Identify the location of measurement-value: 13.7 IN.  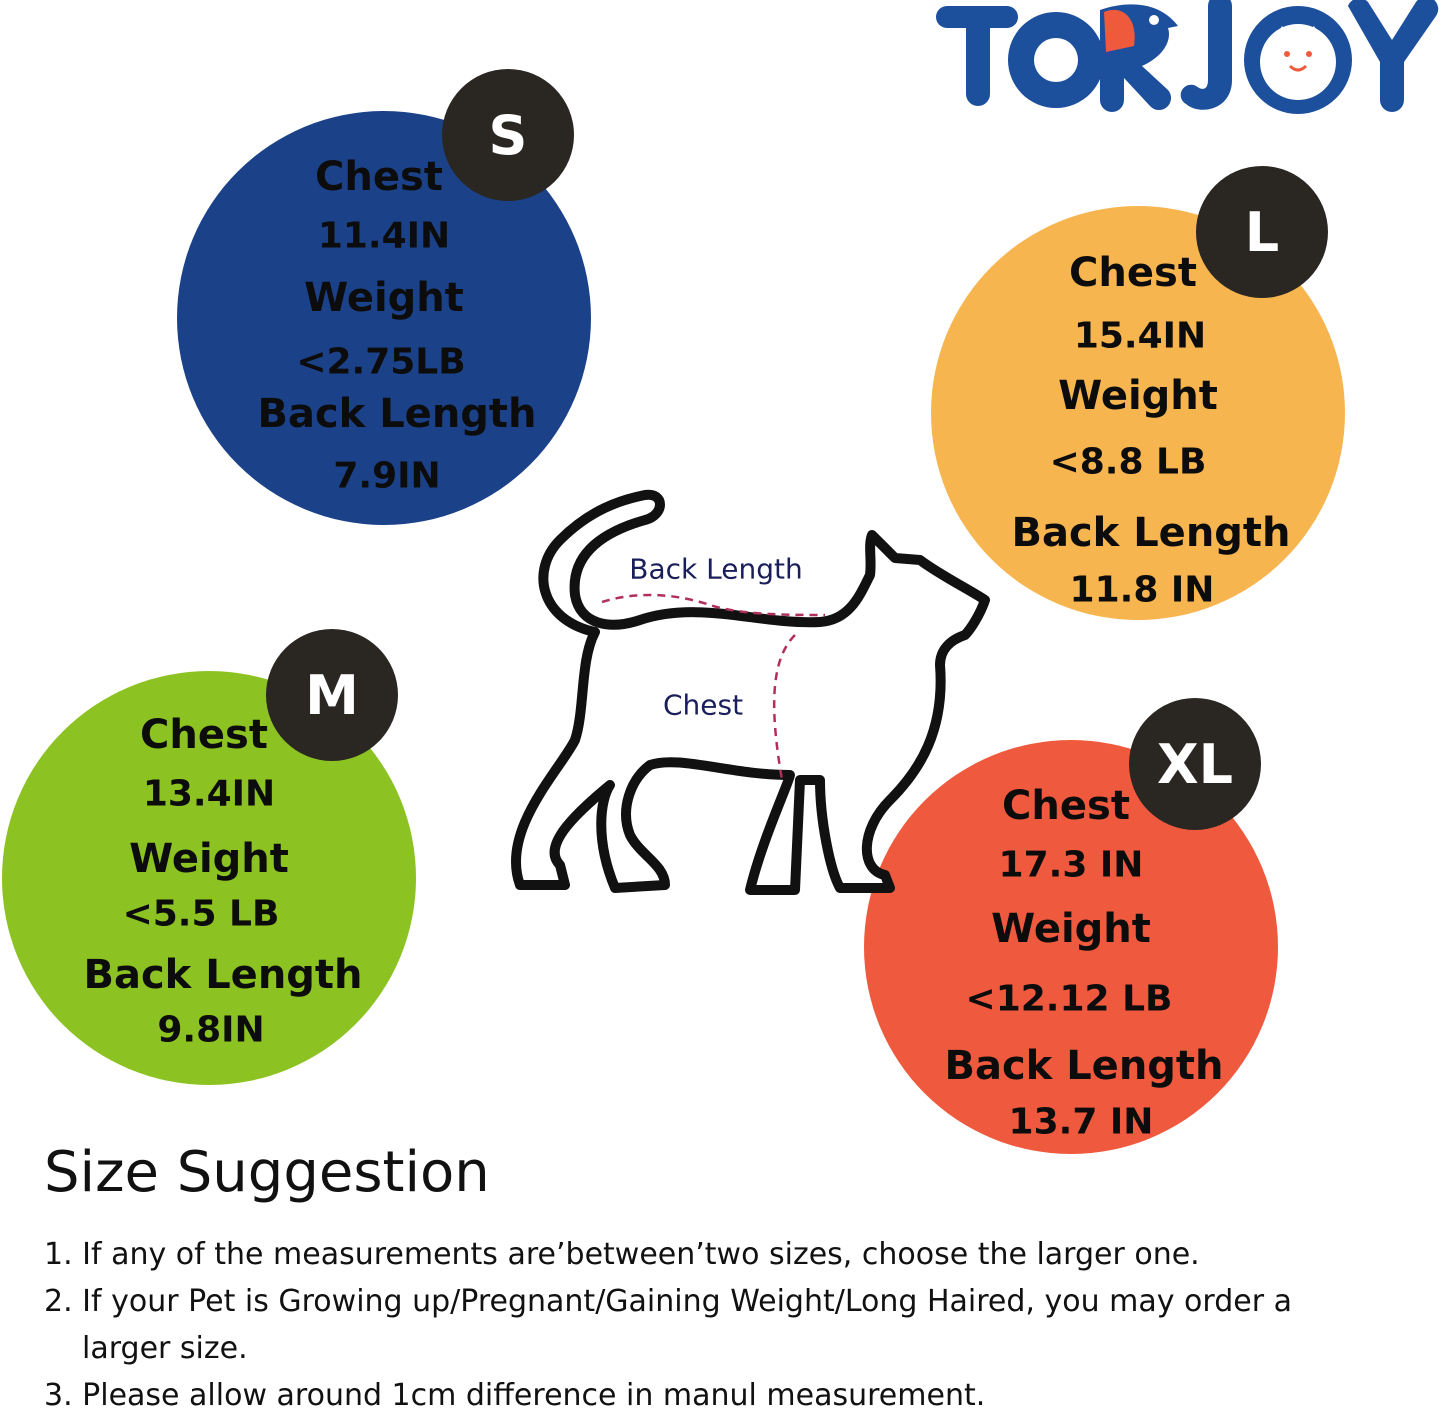
(1081, 1122).